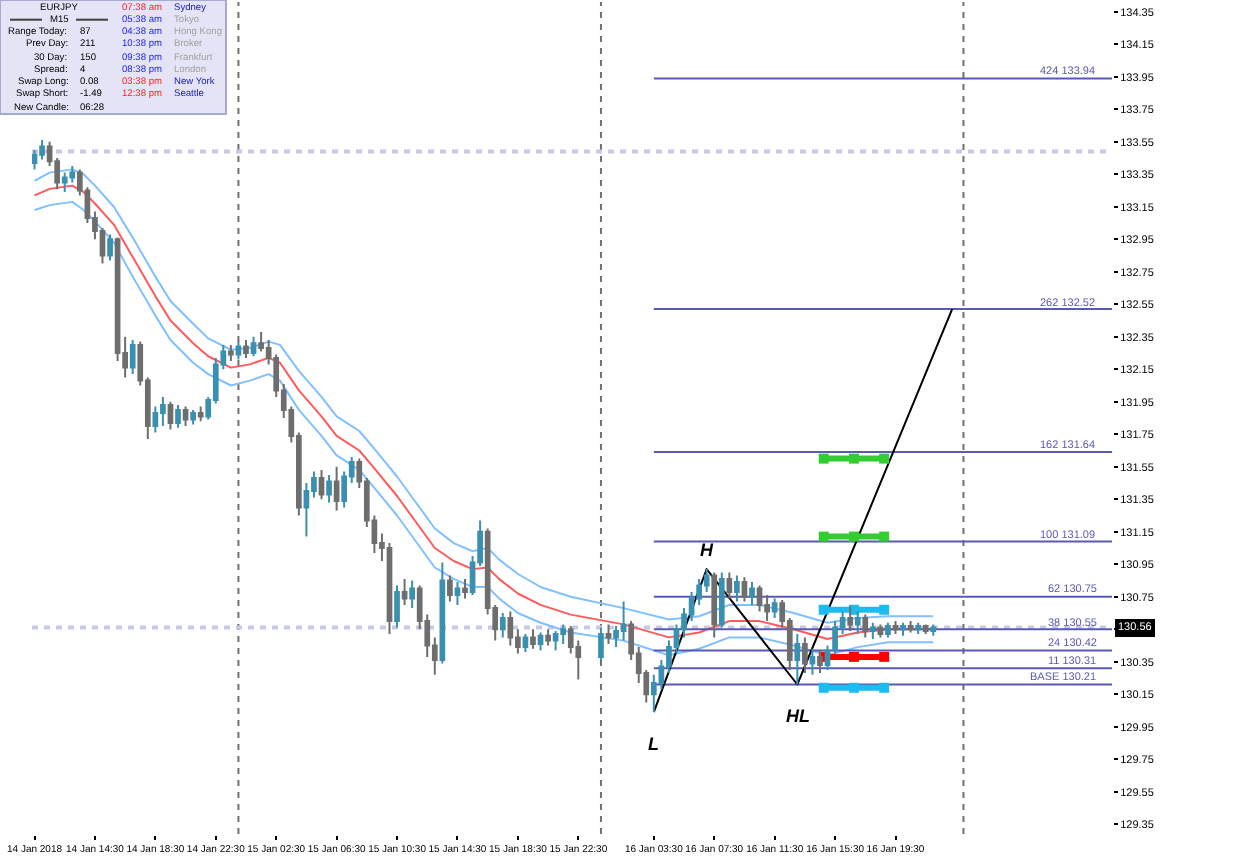 The width and height of the screenshot is (1250, 858). I want to click on annotation: H, so click(707, 550).